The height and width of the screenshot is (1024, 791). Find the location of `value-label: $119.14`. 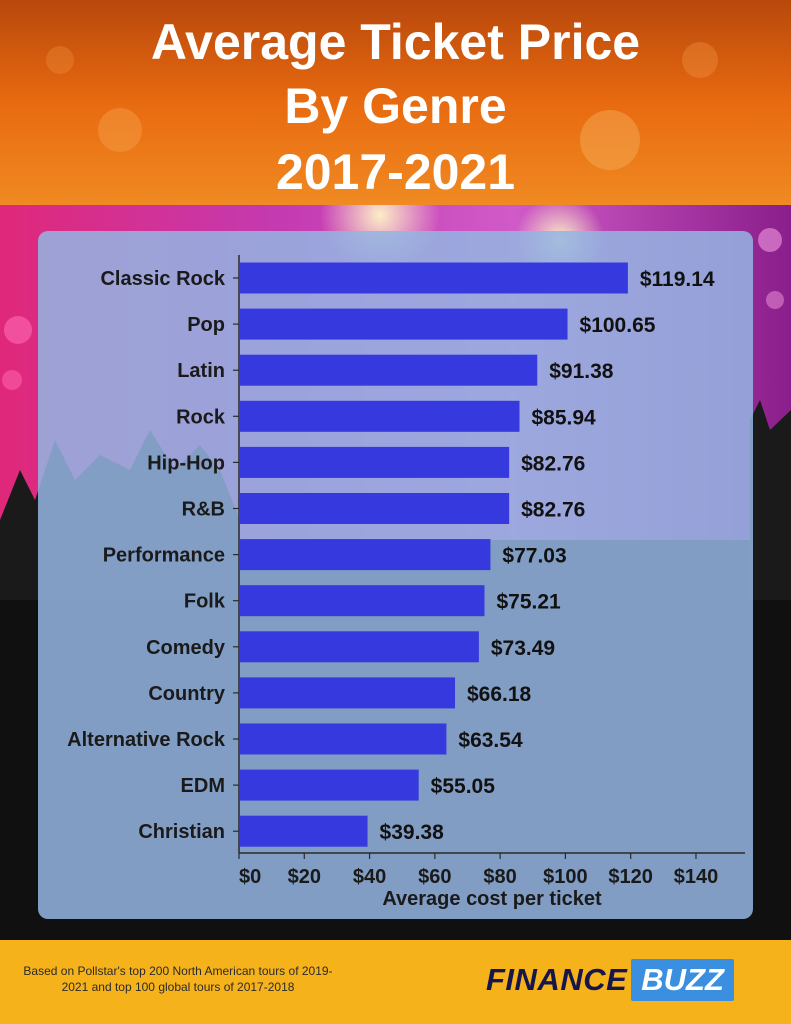

value-label: $119.14 is located at coordinates (677, 279).